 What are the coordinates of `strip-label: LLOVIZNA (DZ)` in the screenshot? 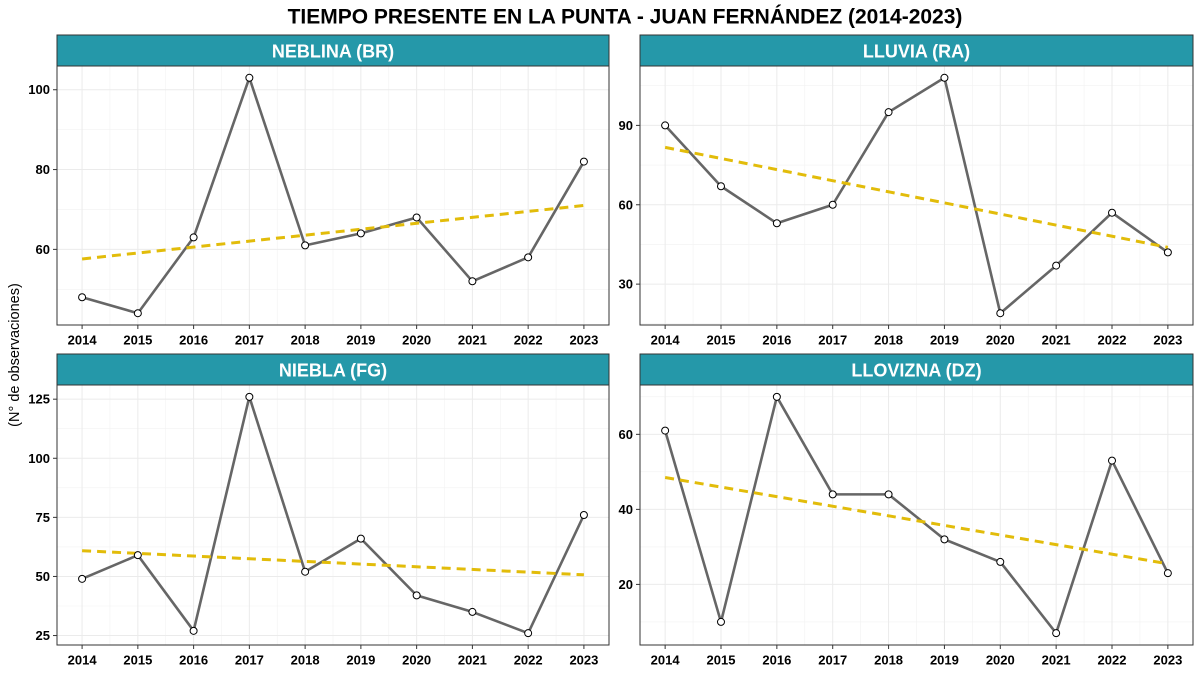 It's located at (916, 371).